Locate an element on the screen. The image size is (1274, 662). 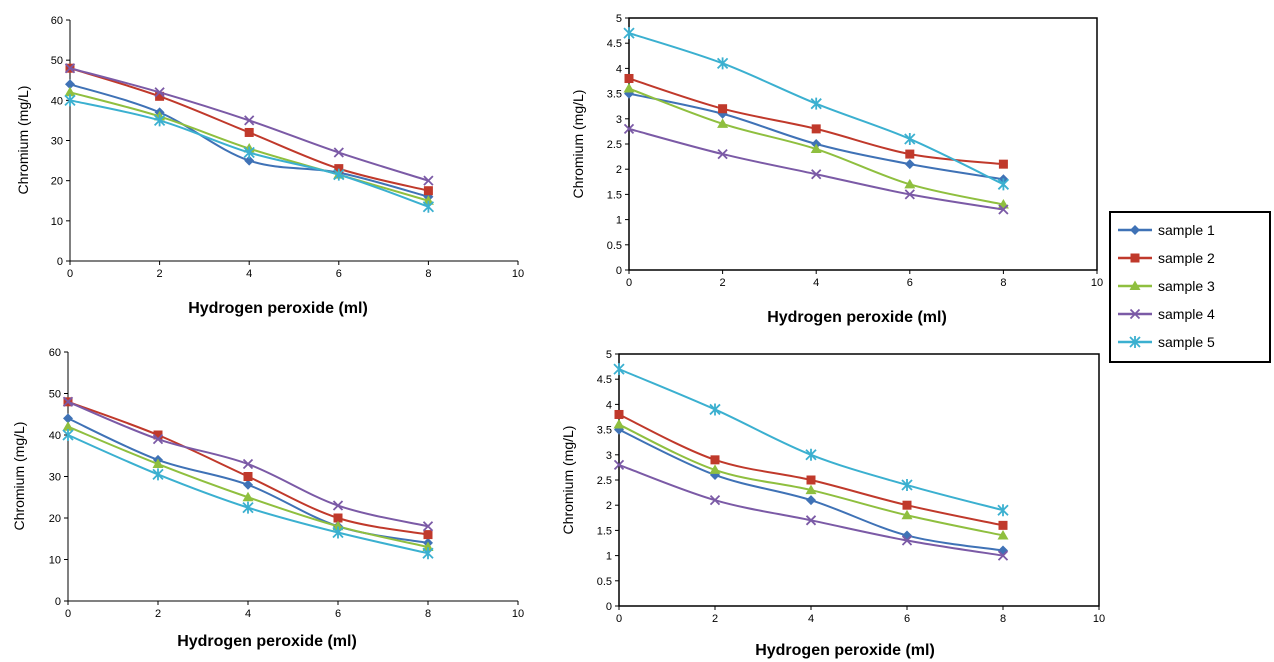
legend-entry: sample 2 is located at coordinates (1166, 258).